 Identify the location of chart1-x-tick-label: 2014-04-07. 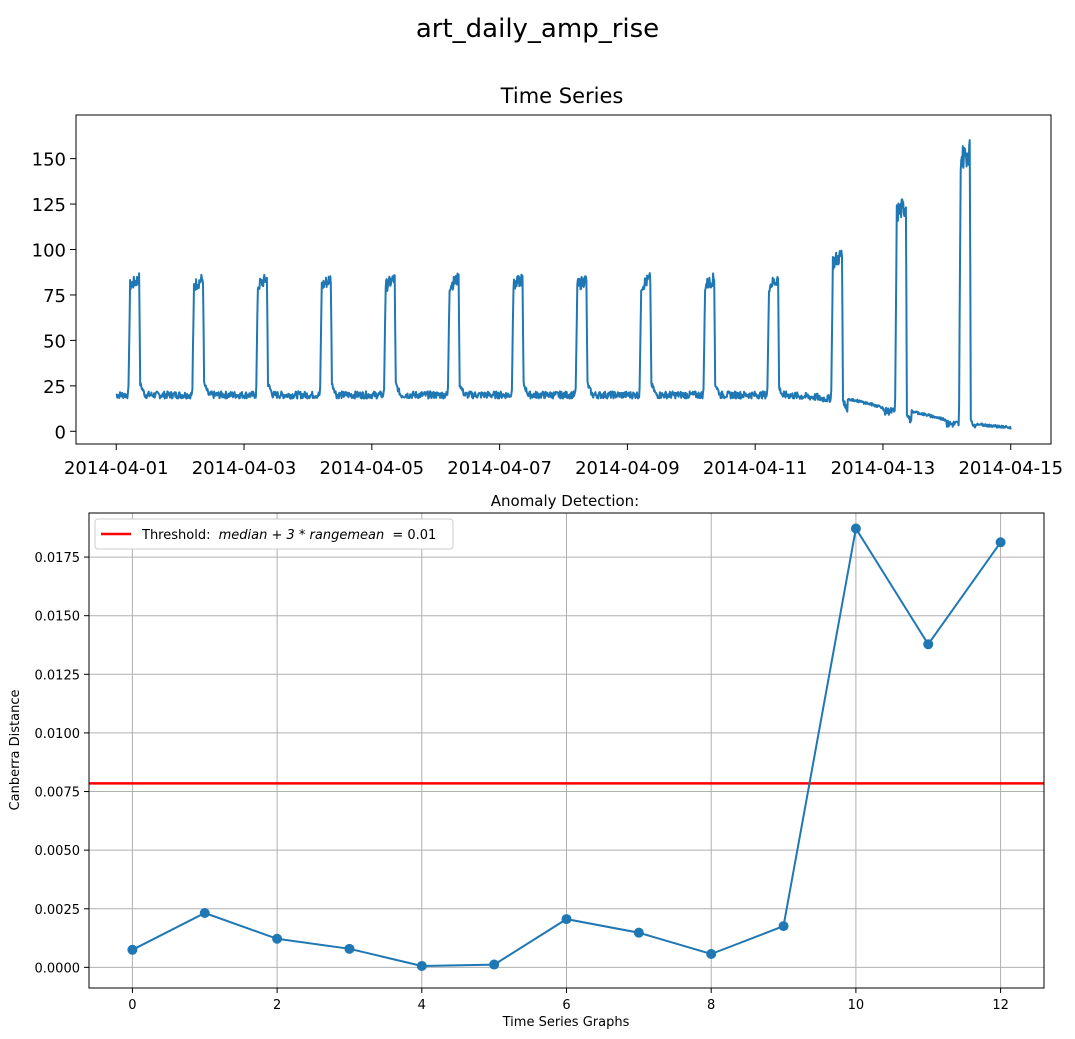
(499, 468).